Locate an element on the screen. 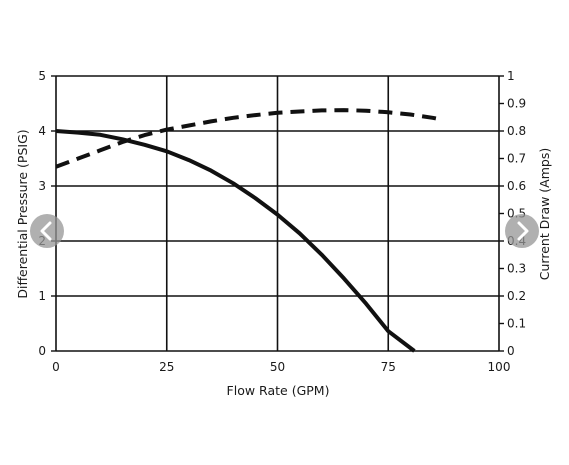 This screenshot has height=465, width=569. y2-tick-label: 0.9 is located at coordinates (516, 104).